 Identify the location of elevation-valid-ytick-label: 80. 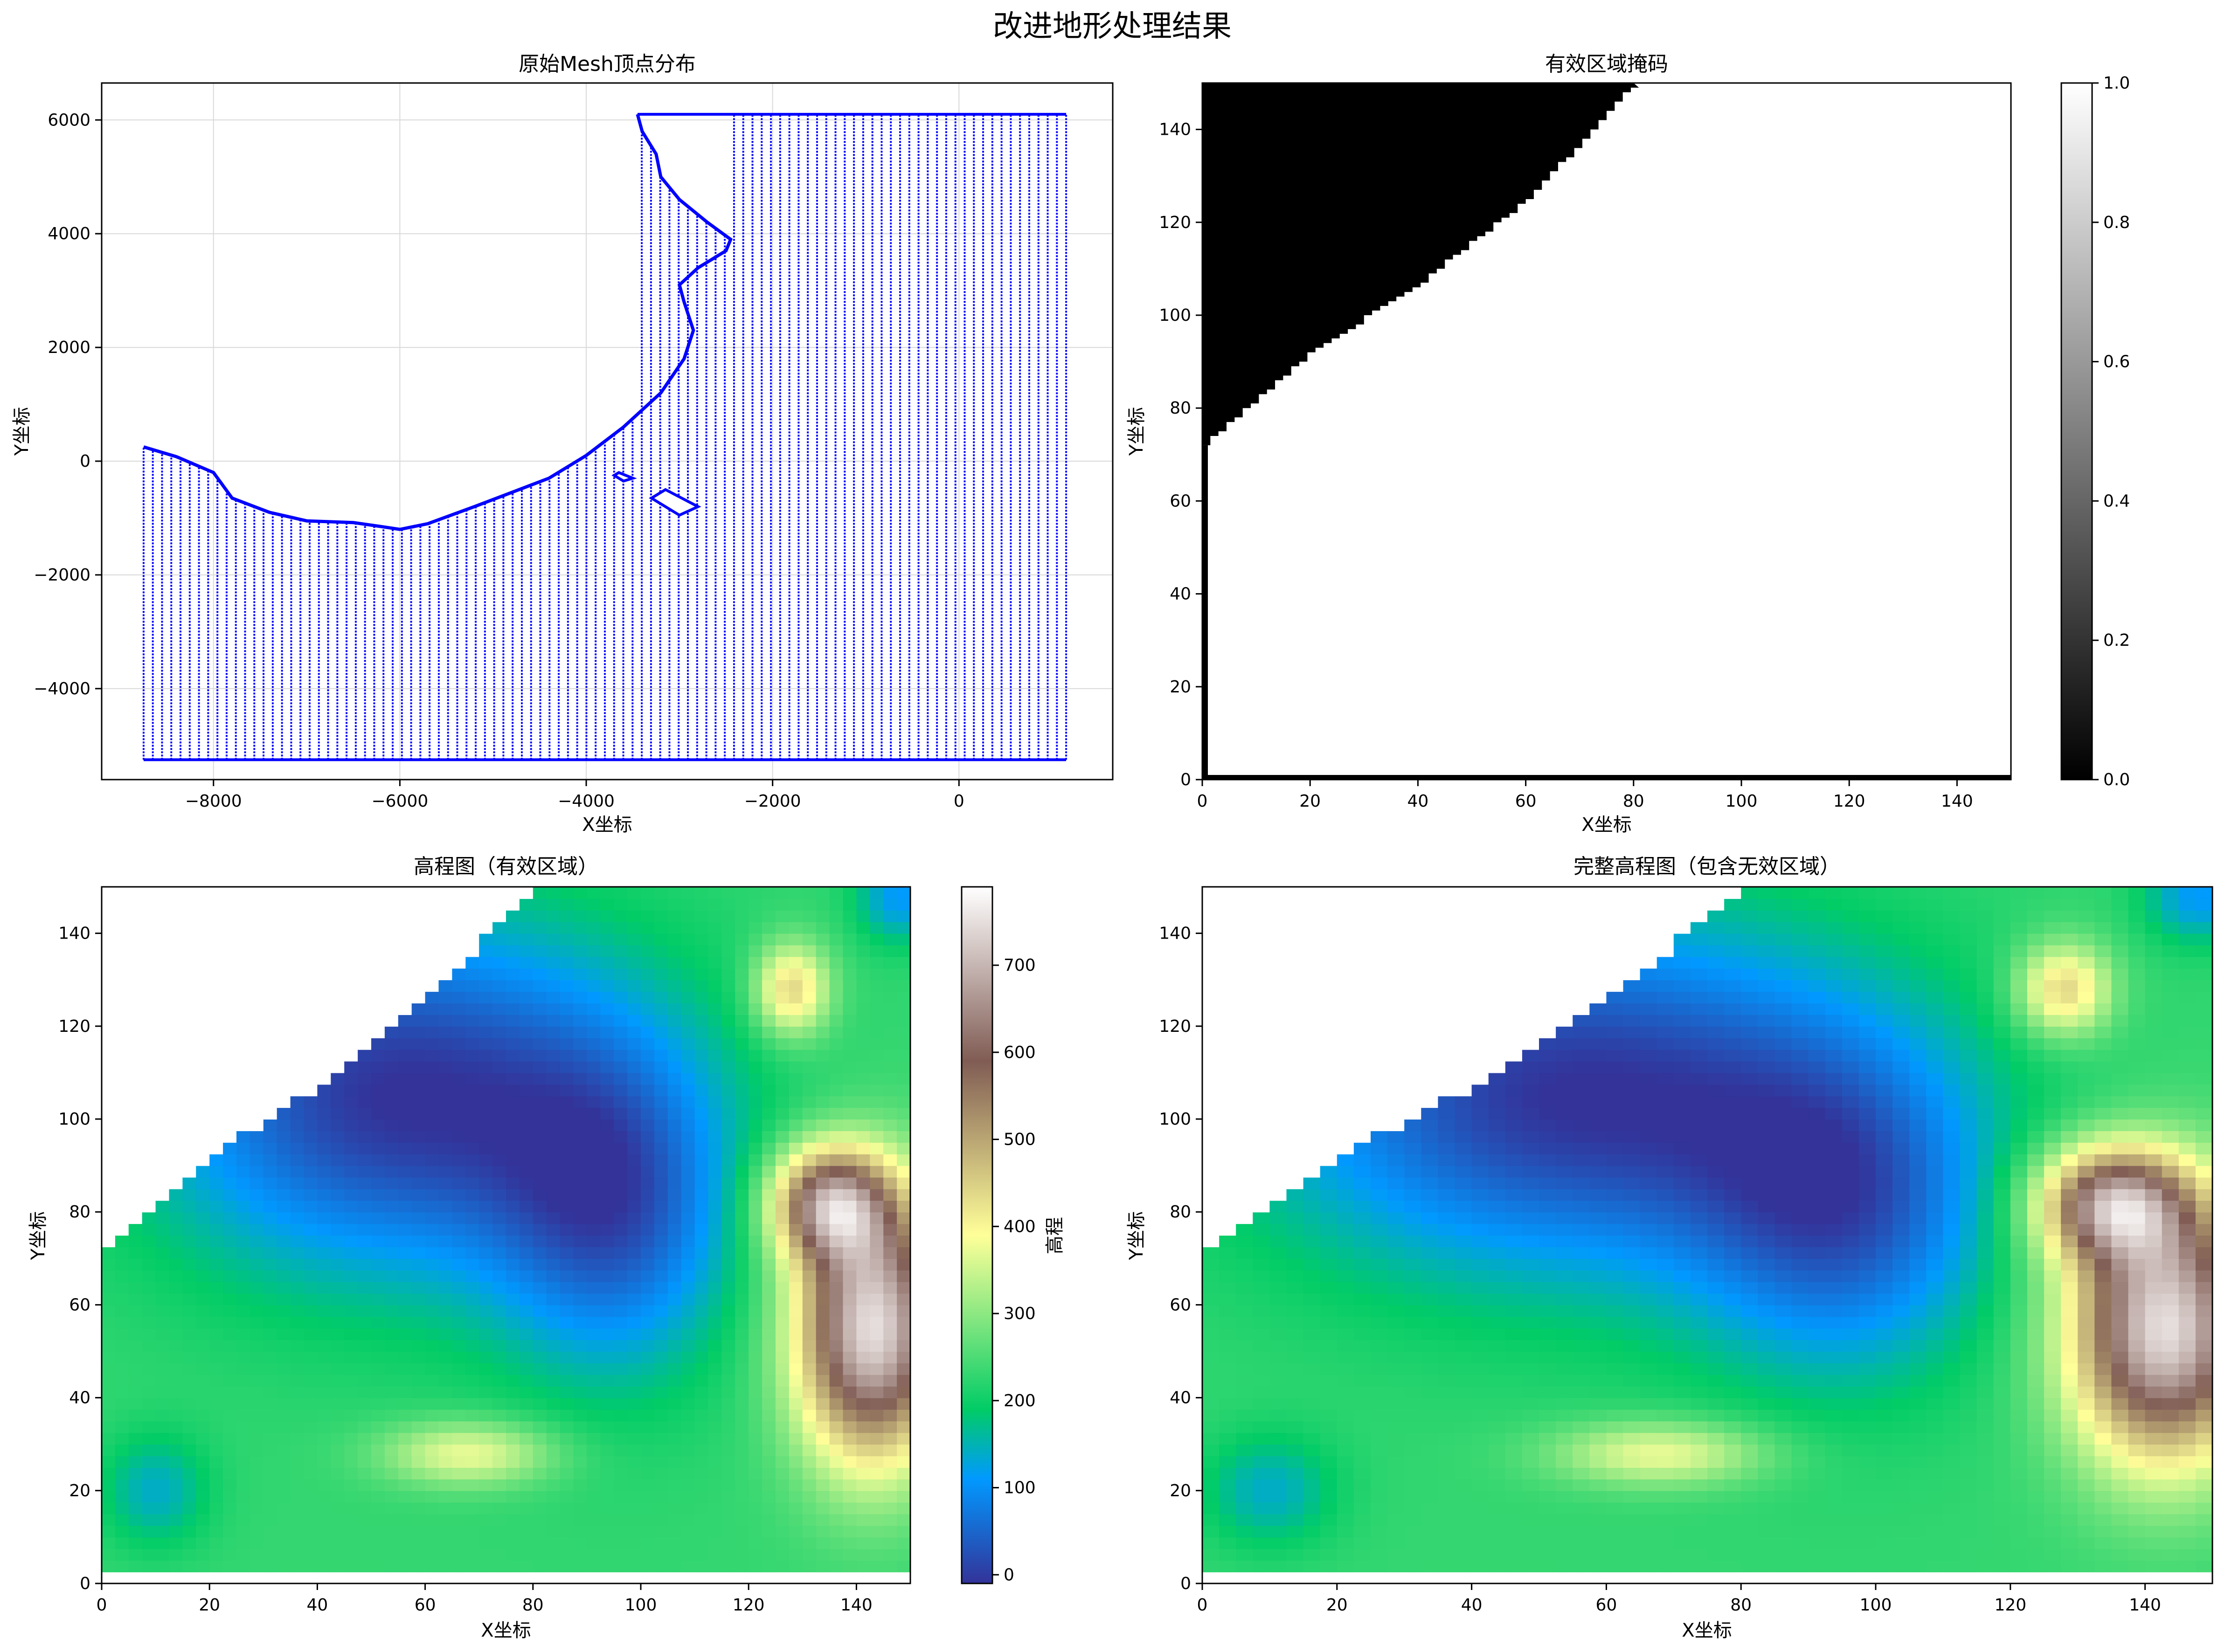
(80, 1212).